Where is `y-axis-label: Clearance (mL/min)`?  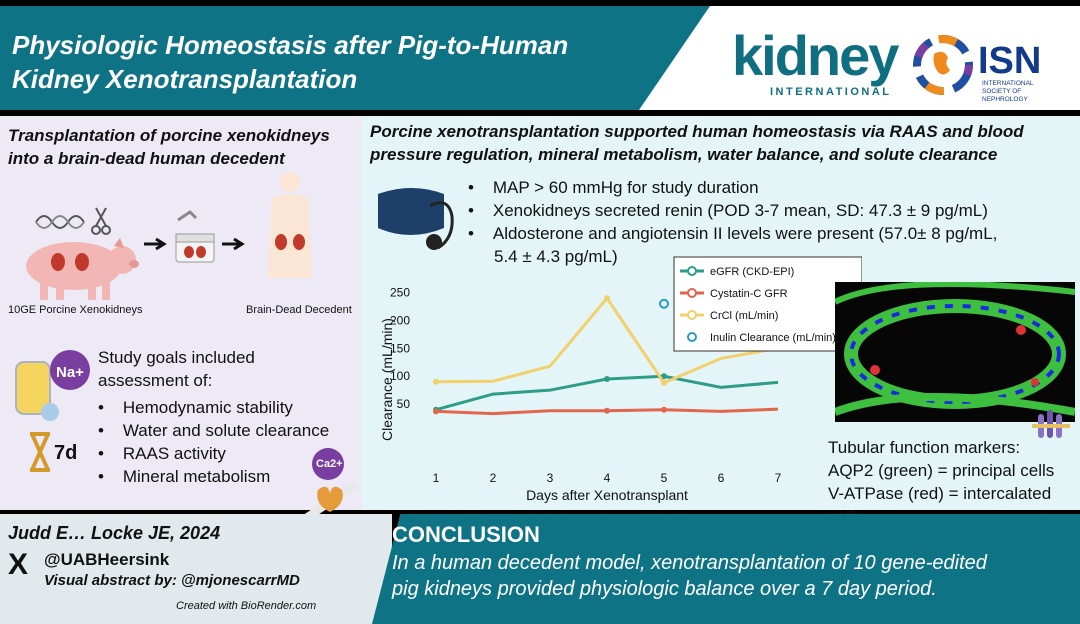
y-axis-label: Clearance (mL/min) is located at coordinates (387, 379).